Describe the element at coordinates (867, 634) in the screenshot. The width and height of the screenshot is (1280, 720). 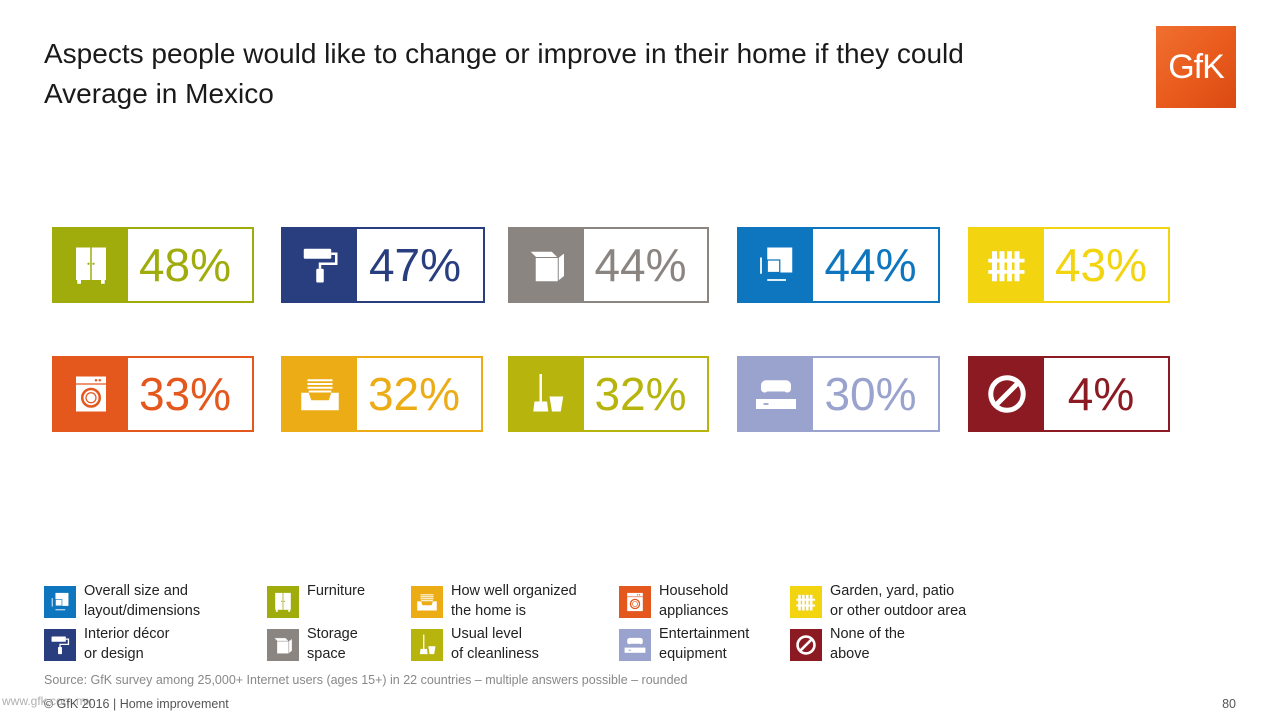
I see `legend-label-line: None of the` at that location.